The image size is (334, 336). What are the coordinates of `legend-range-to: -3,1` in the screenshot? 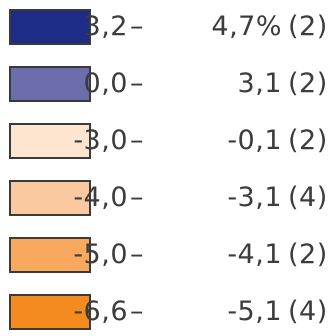 It's located at (254, 197).